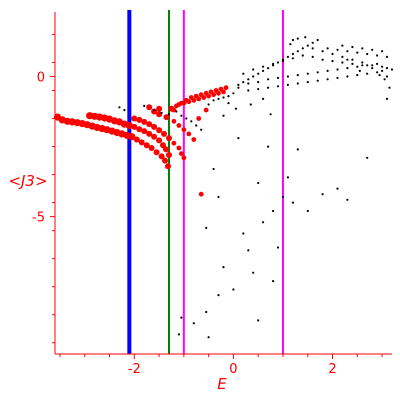  I want to click on x-axis-title: E, so click(222, 384).